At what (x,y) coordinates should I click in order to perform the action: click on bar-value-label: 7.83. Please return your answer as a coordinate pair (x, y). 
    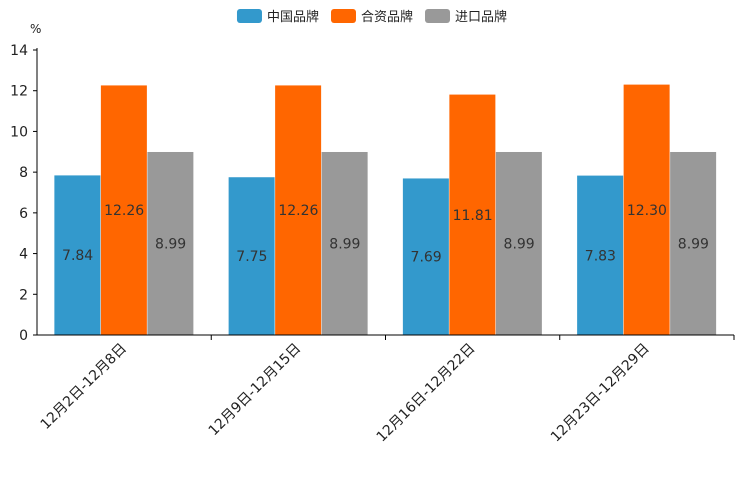
    Looking at the image, I should click on (600, 256).